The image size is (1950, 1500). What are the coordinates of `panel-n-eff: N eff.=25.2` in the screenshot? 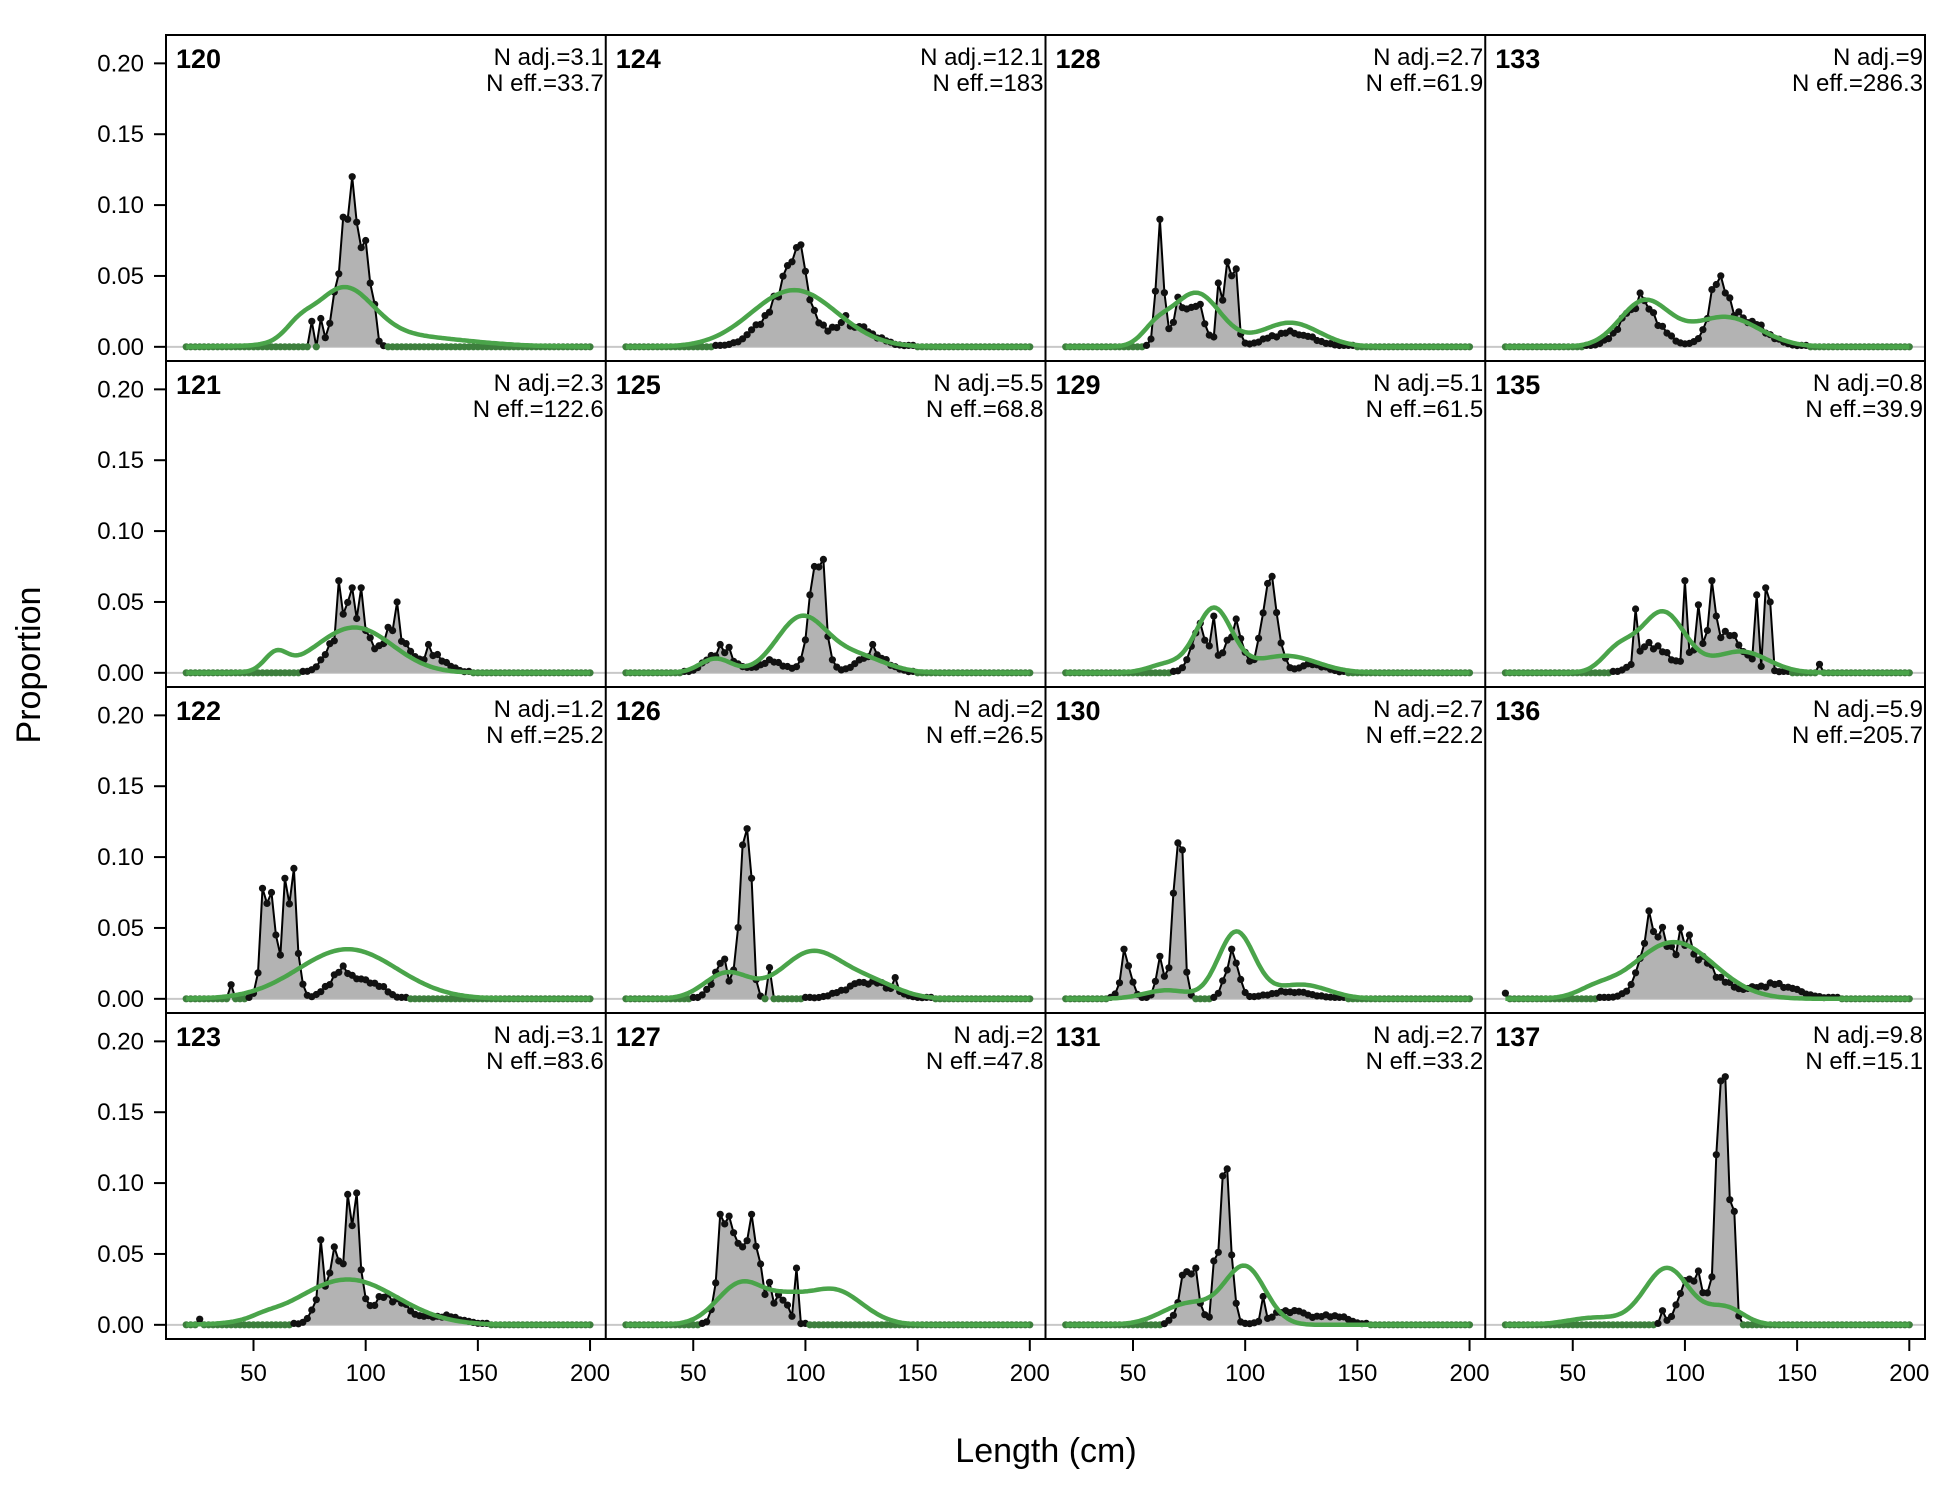 It's located at (545, 735).